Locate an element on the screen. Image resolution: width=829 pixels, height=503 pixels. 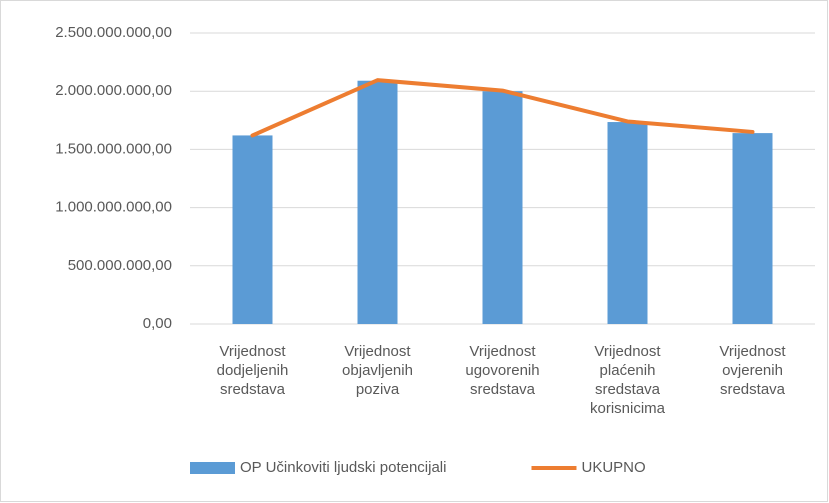
line is located at coordinates (502, 108).